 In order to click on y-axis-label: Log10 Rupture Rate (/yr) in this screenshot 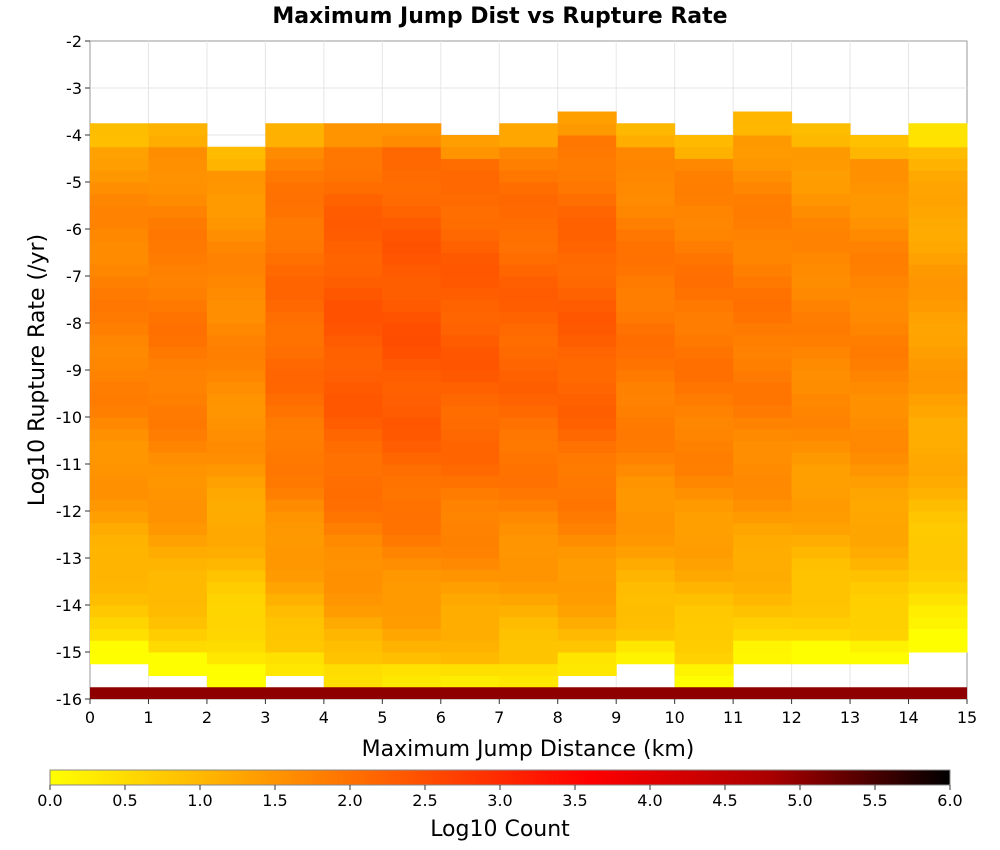, I will do `click(37, 370)`.